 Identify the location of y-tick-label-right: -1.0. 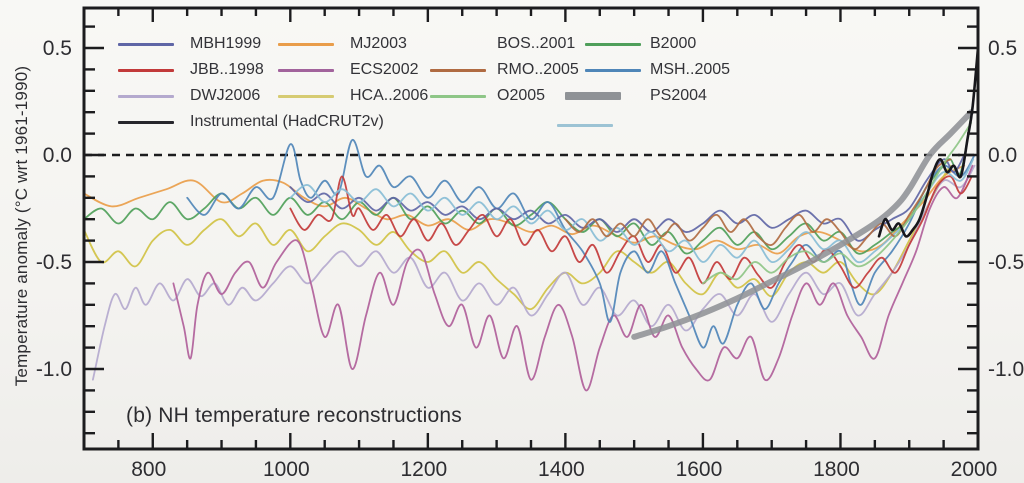
(1006, 369).